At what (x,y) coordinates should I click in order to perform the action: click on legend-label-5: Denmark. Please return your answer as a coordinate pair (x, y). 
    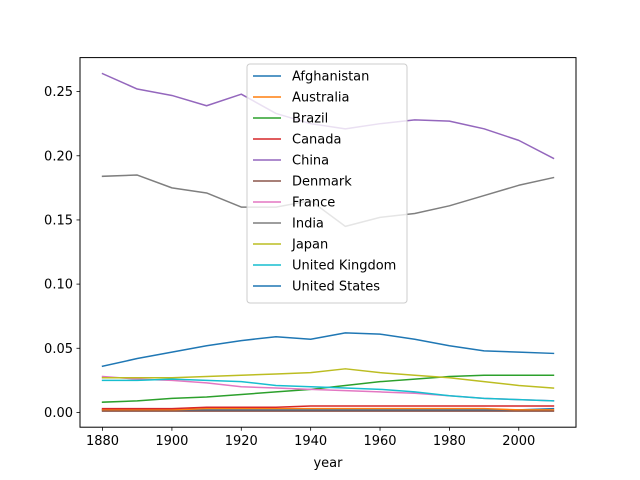
    Looking at the image, I should click on (322, 182).